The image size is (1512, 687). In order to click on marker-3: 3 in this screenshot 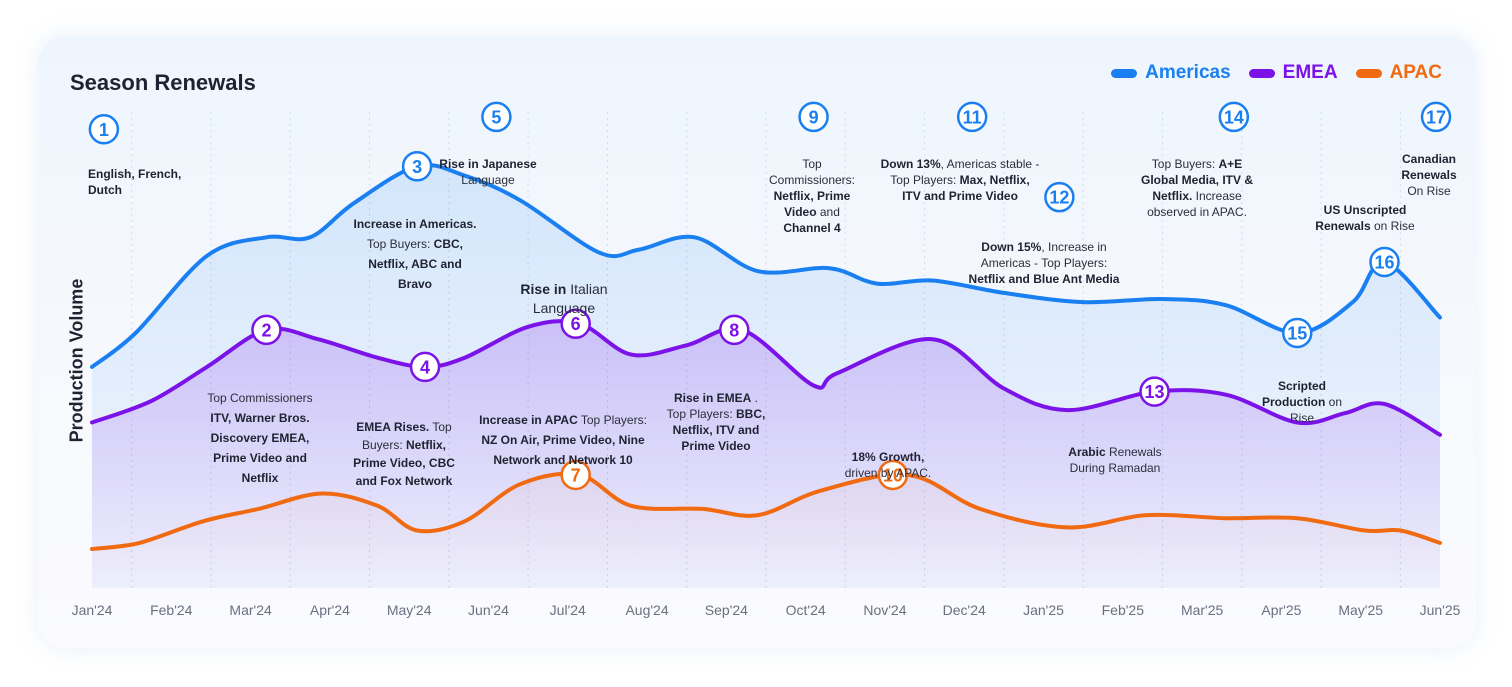, I will do `click(417, 166)`.